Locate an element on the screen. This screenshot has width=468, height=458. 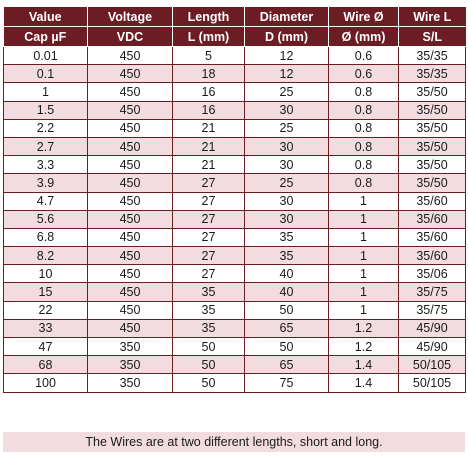
cell-value: 6.8 is located at coordinates (45, 237).